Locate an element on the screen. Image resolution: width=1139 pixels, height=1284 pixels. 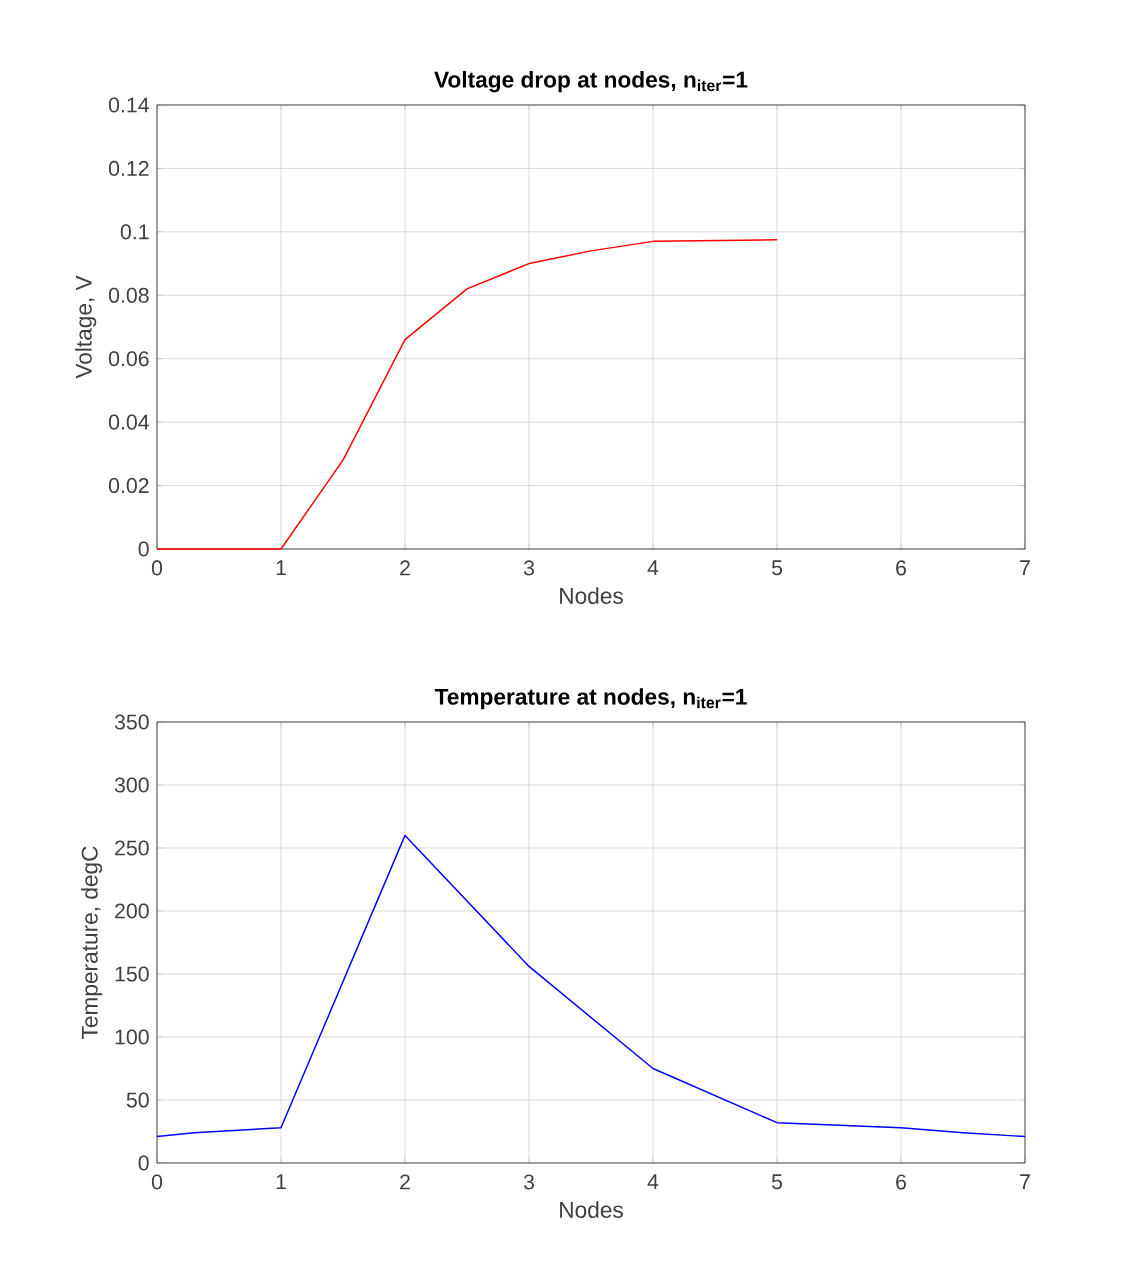
y-axis-title: Temperature, degC is located at coordinates (92, 943).